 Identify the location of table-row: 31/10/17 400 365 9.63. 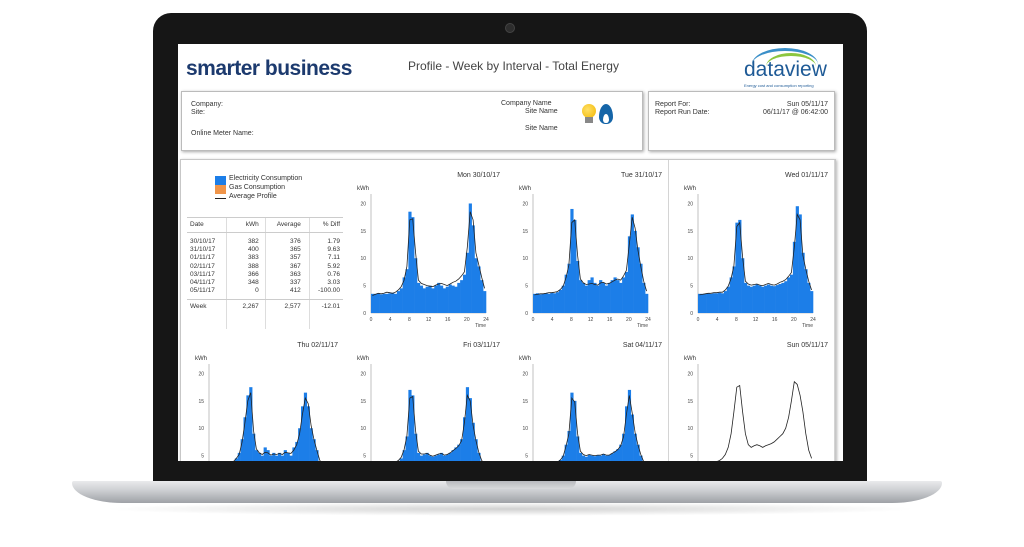
(265, 250).